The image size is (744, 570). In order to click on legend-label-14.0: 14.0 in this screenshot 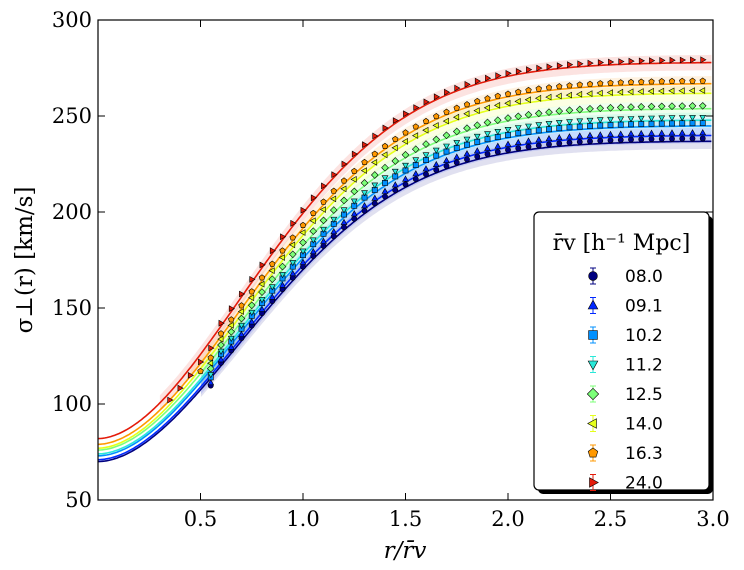, I will do `click(644, 425)`.